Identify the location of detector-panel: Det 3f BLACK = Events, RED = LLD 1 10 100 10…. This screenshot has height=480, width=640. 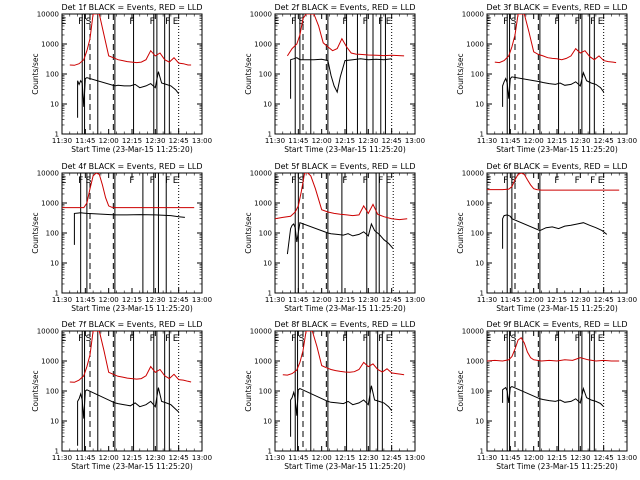
(546, 78).